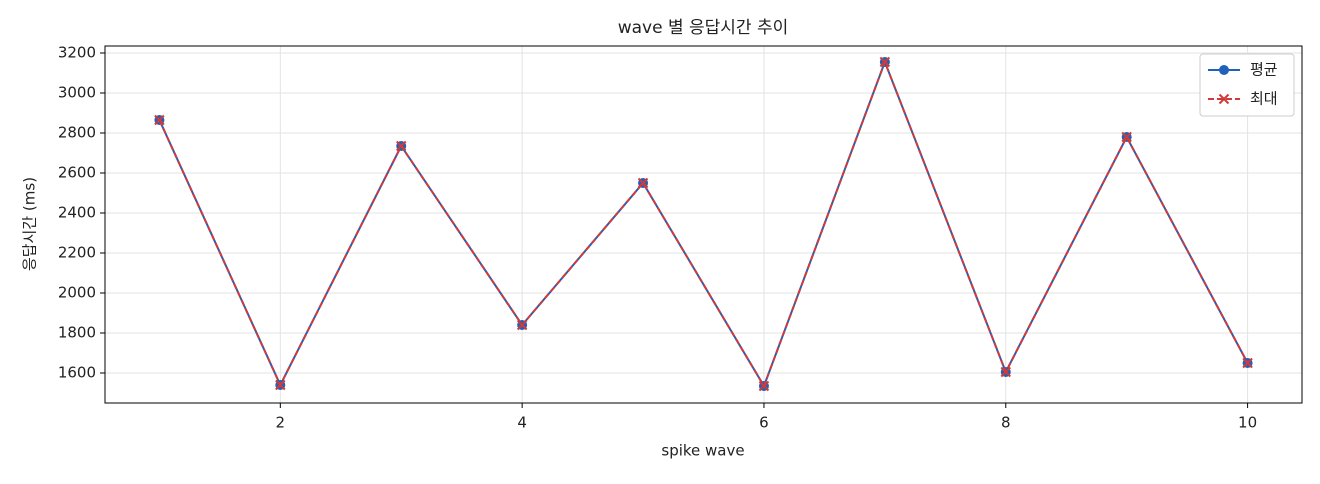  Describe the element at coordinates (77, 333) in the screenshot. I see `y-tick-label: 1800` at that location.